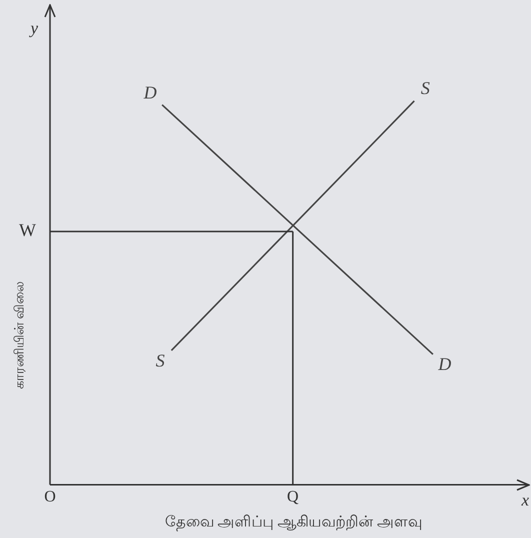 Image resolution: width=531 pixels, height=538 pixels. I want to click on text: S, so click(425, 88).